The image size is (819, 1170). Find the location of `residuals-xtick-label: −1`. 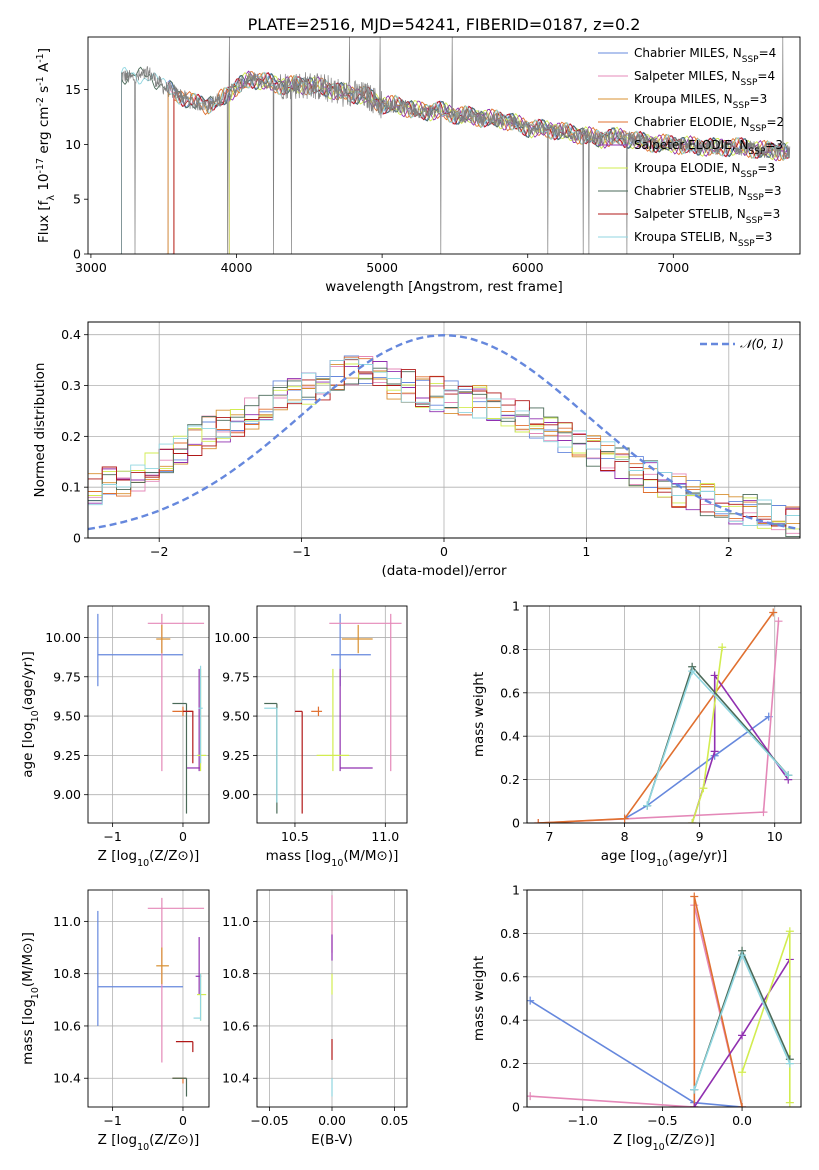

residuals-xtick-label: −1 is located at coordinates (301, 551).